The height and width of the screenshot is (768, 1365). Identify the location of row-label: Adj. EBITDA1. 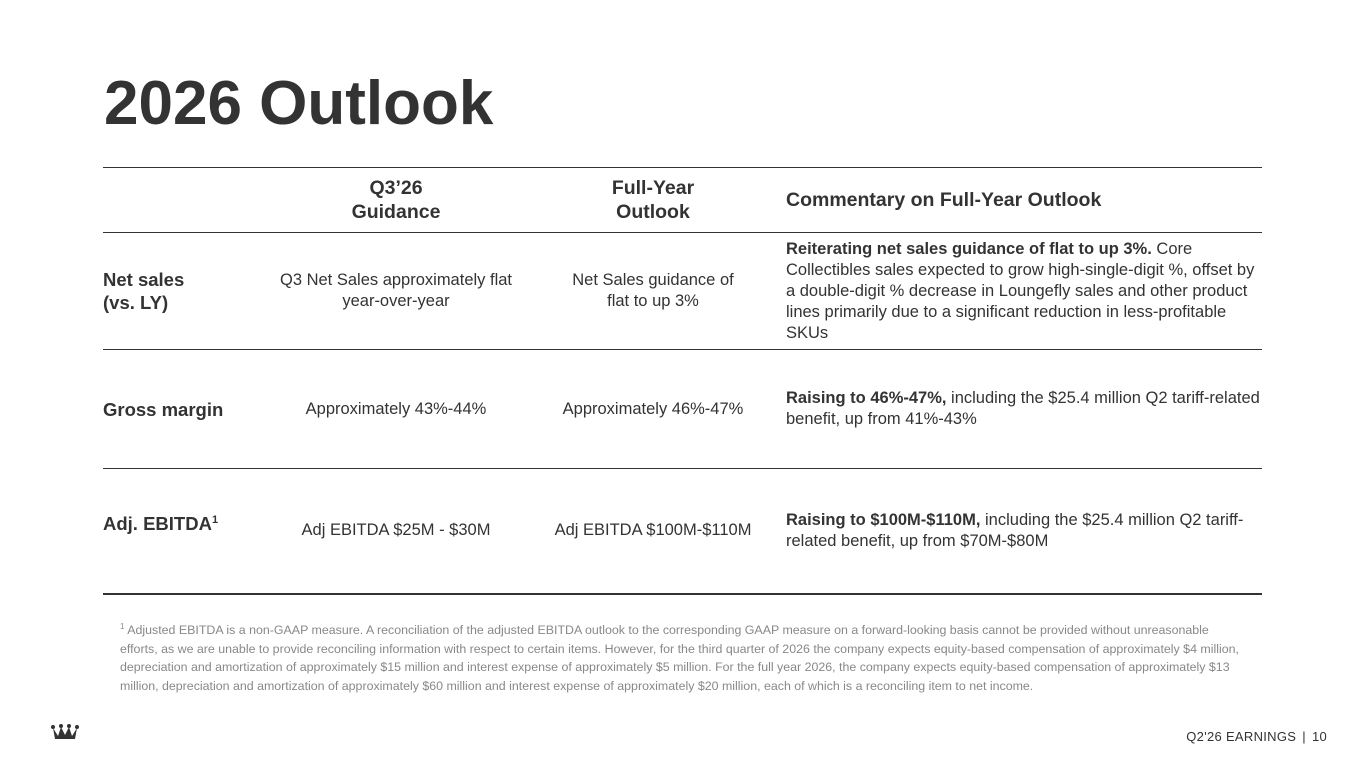
(181, 531).